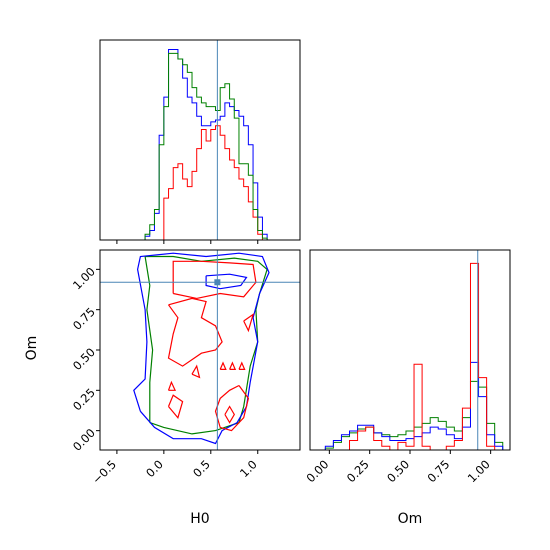  I want to click on truth-marker, so click(217, 282).